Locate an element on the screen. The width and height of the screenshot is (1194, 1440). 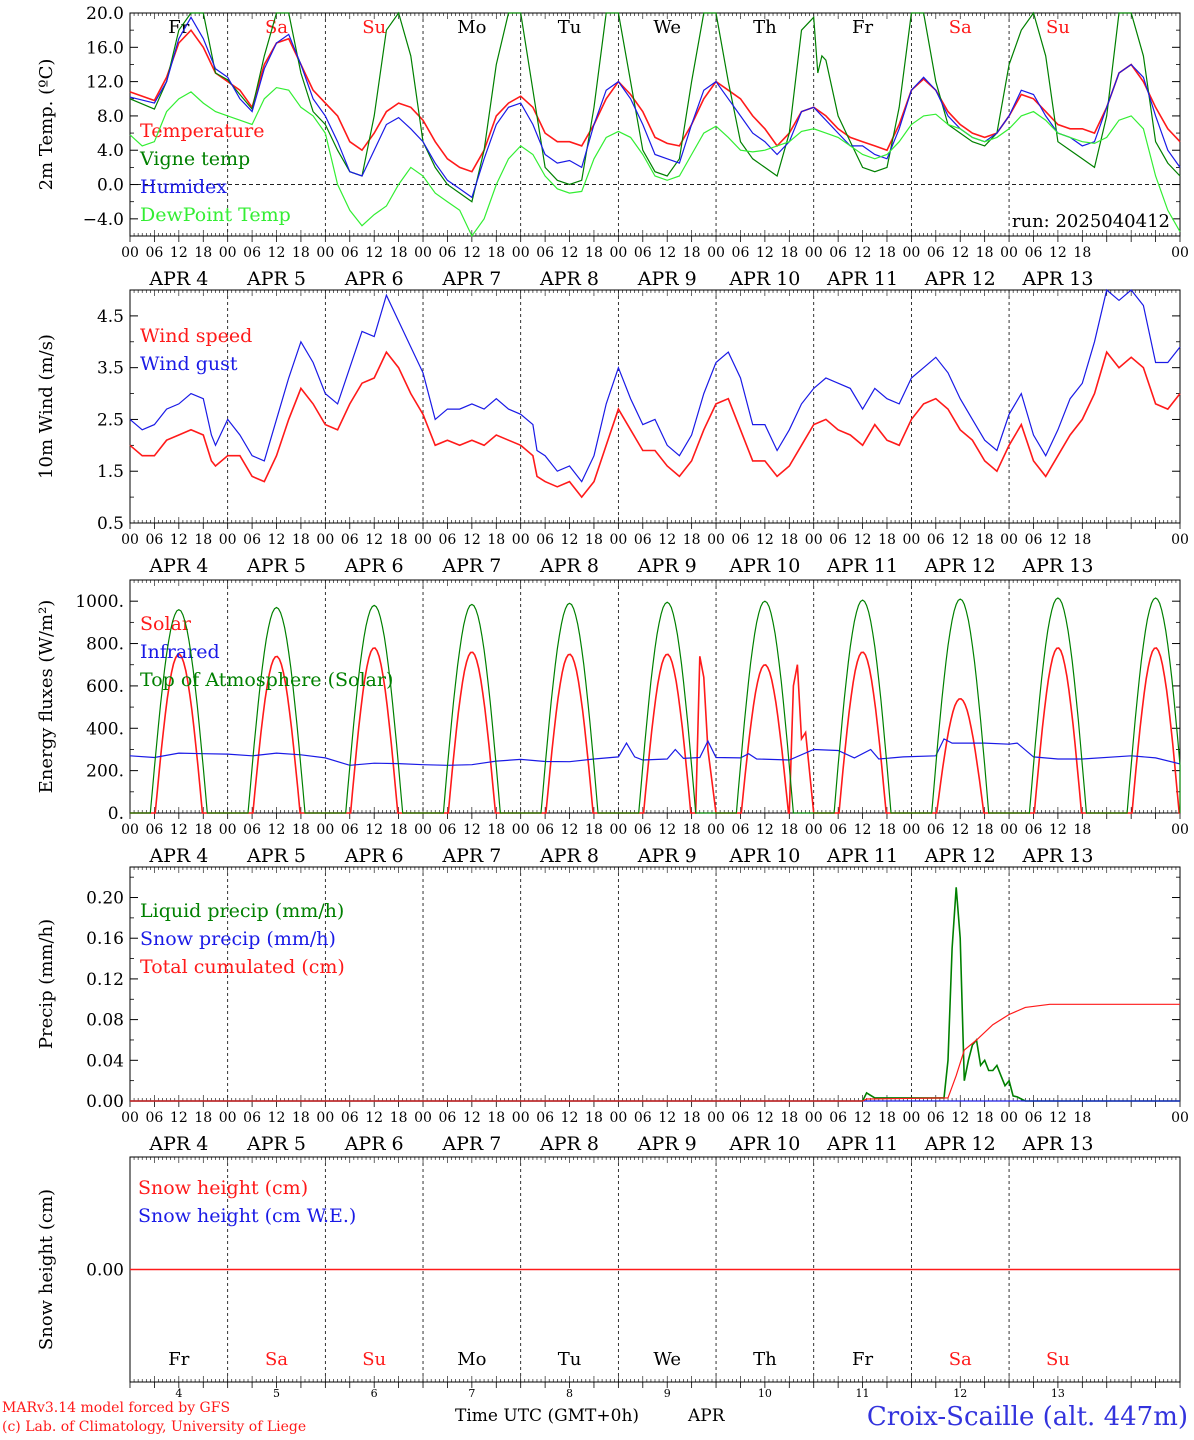
legend-entry: Wind gust is located at coordinates (189, 364).